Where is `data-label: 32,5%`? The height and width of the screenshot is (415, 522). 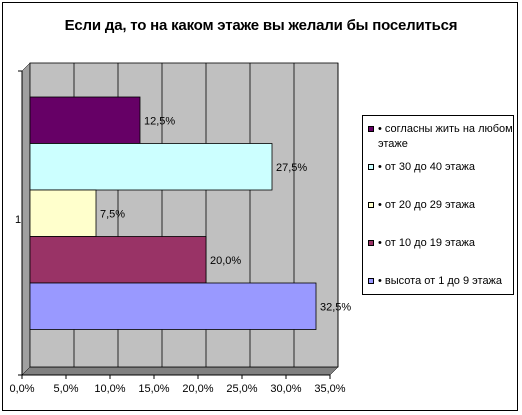 data-label: 32,5% is located at coordinates (335, 307).